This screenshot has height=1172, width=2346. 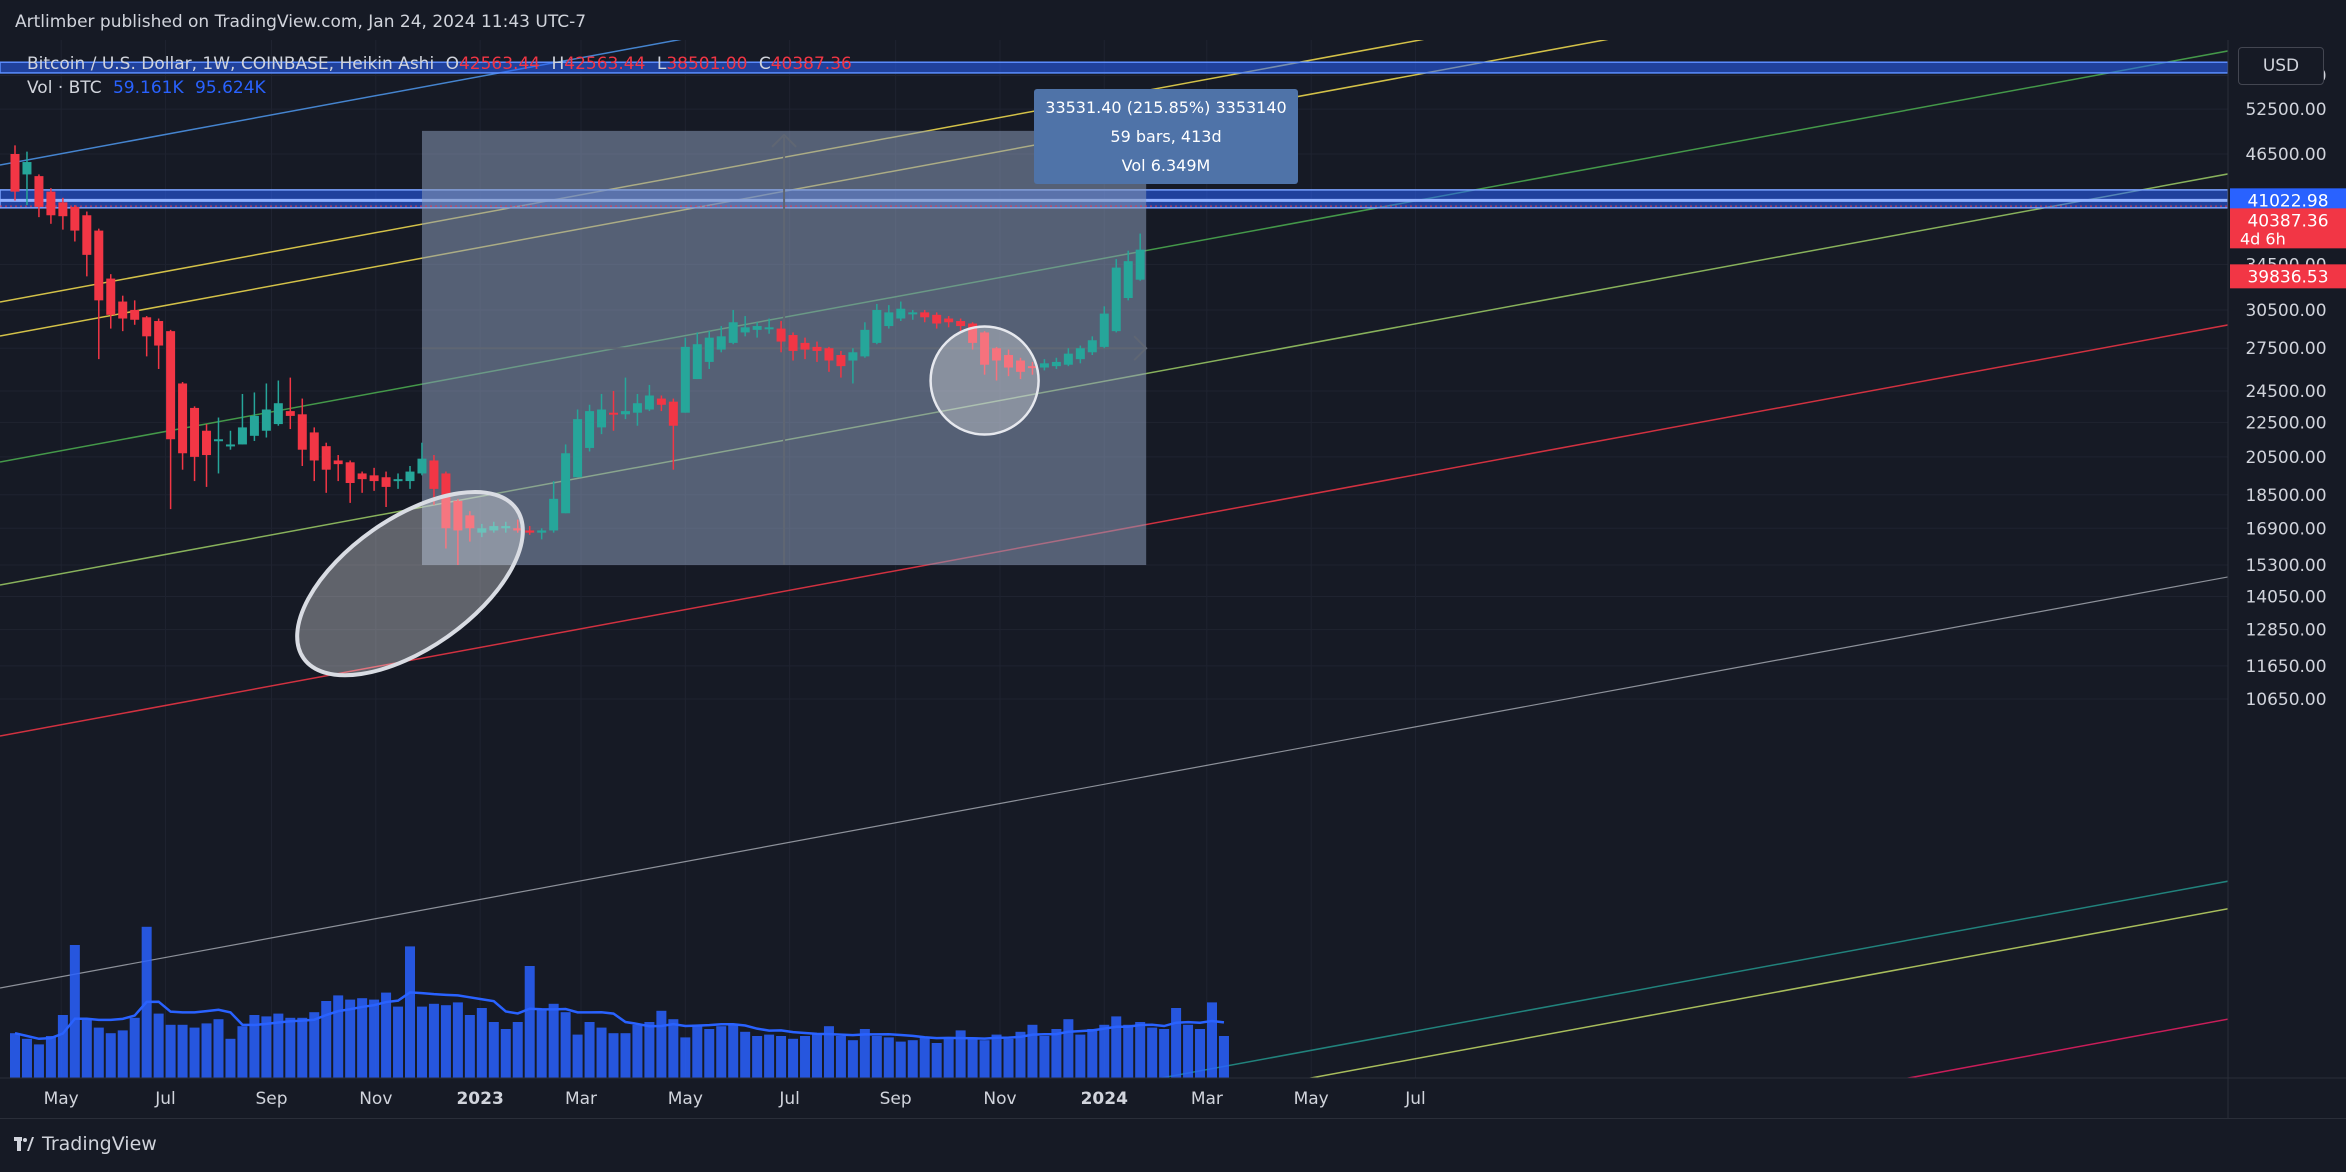 I want to click on highlight-circle, so click(x=984, y=380).